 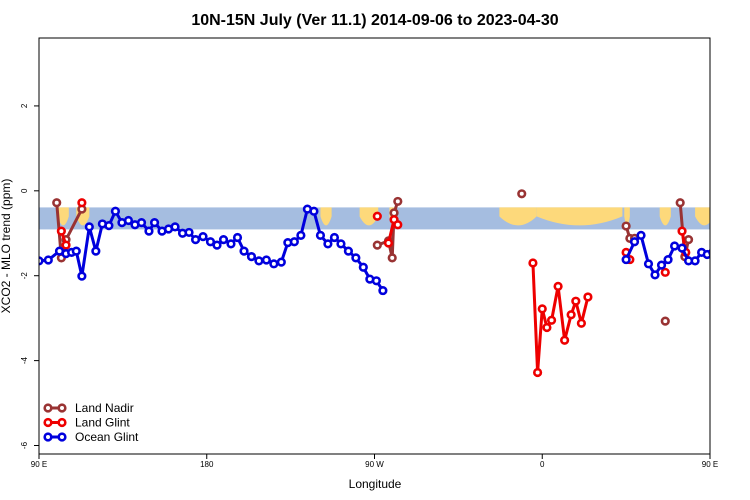 What do you see at coordinates (375, 484) in the screenshot?
I see `x-axis-label: Longitude` at bounding box center [375, 484].